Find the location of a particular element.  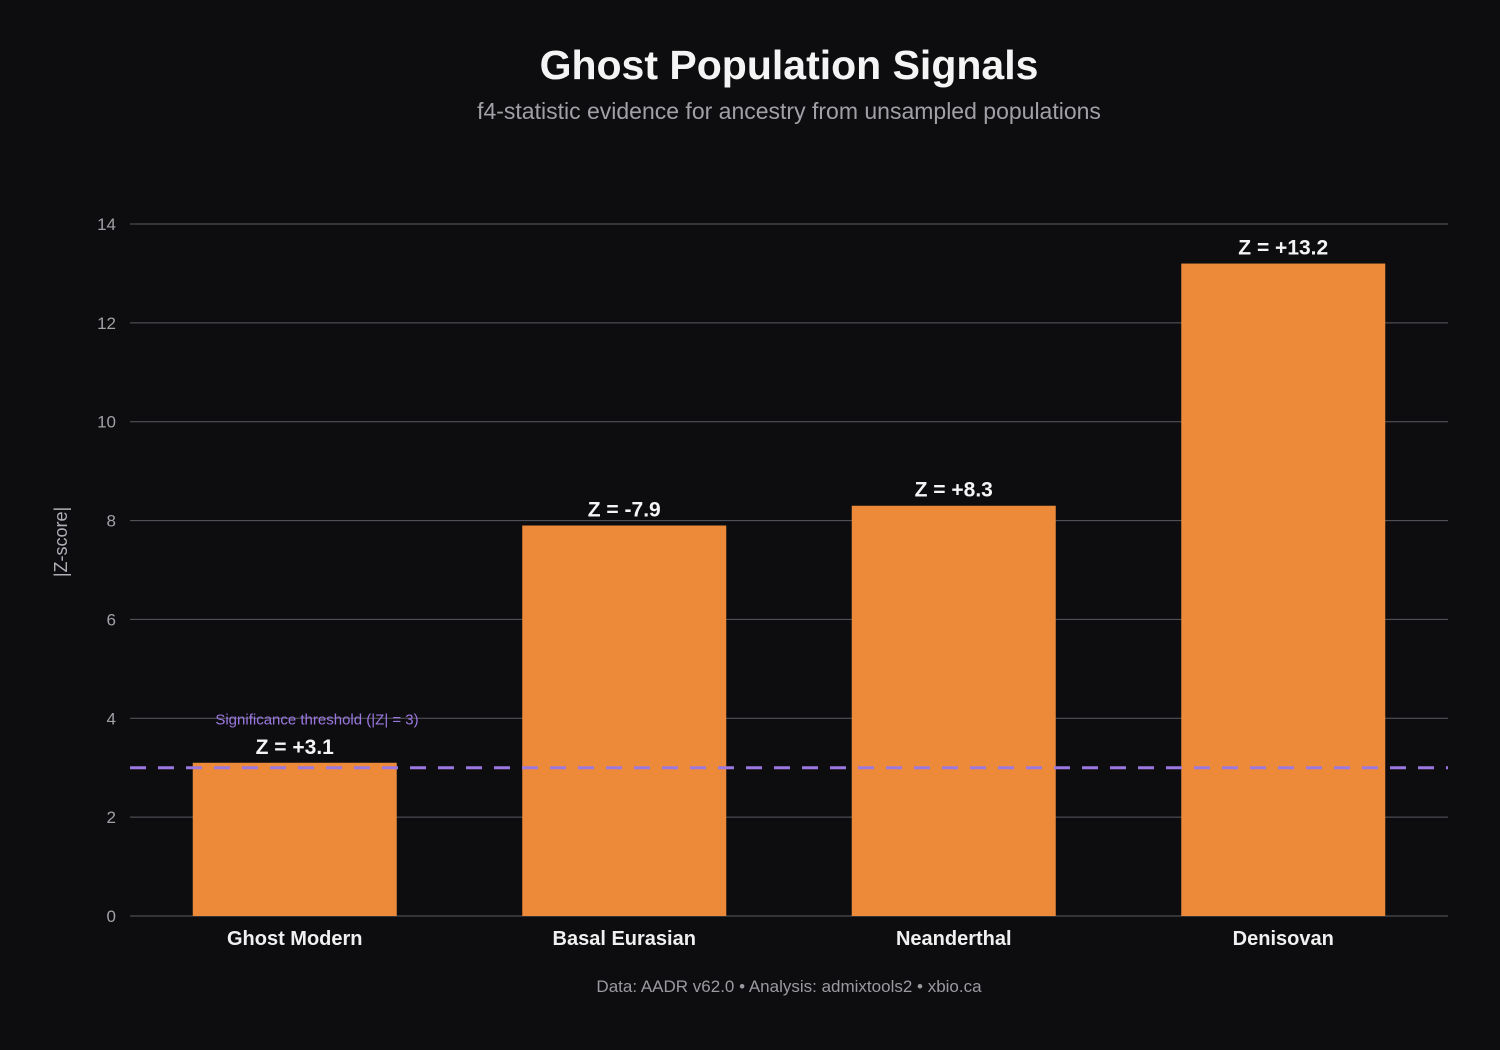

y-tick-label: 14 is located at coordinates (106, 224).